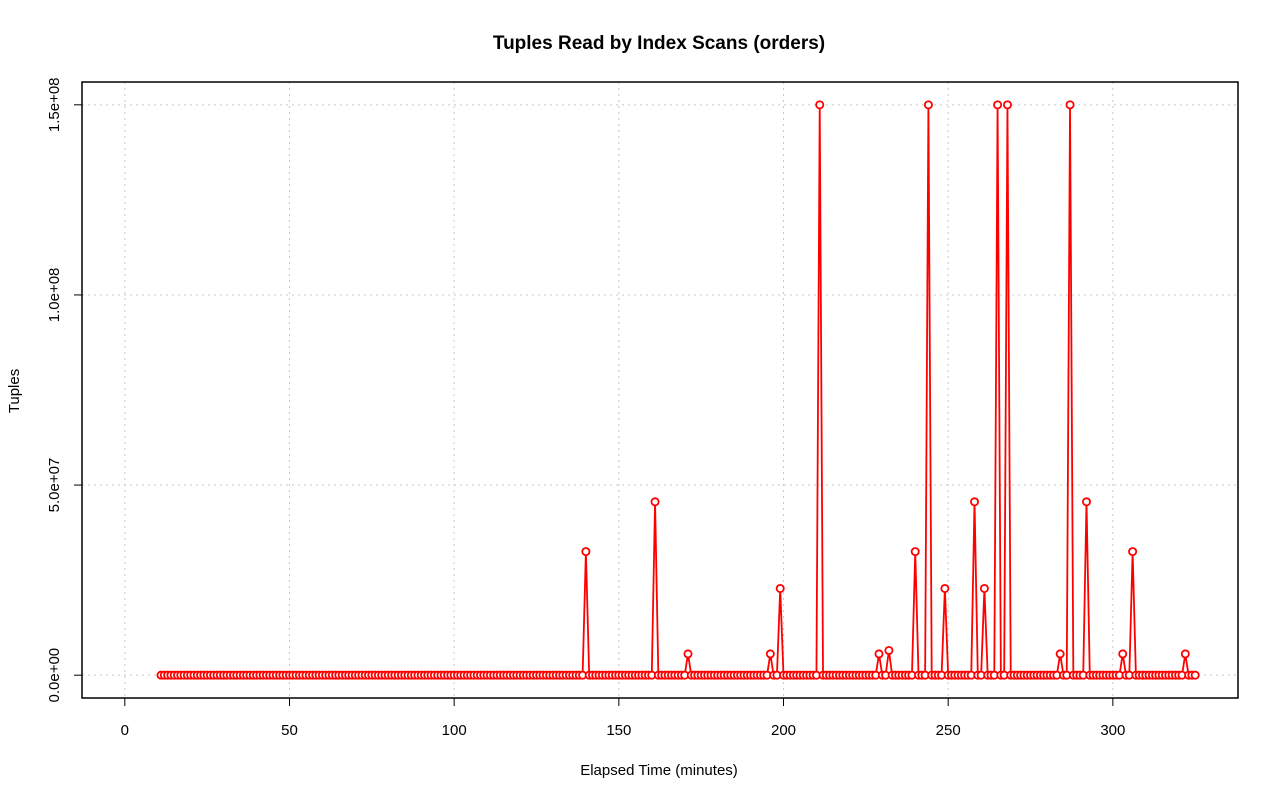  What do you see at coordinates (54, 485) in the screenshot?
I see `y-tick-label: 5.0e+07` at bounding box center [54, 485].